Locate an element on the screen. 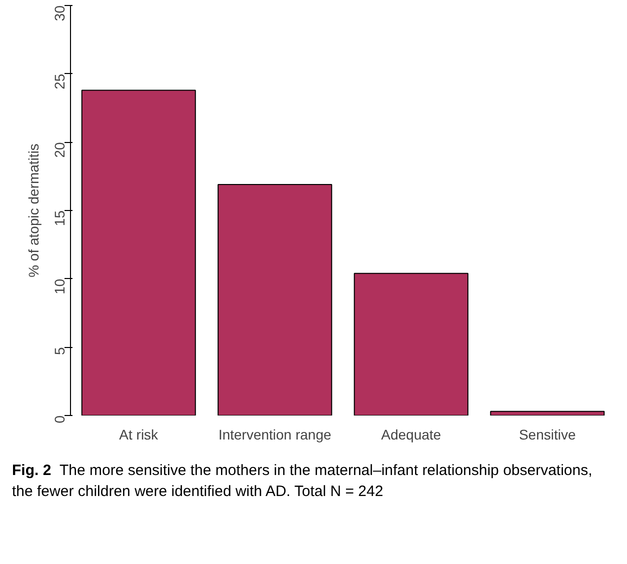  x-tick-label: Intervention range is located at coordinates (275, 434).